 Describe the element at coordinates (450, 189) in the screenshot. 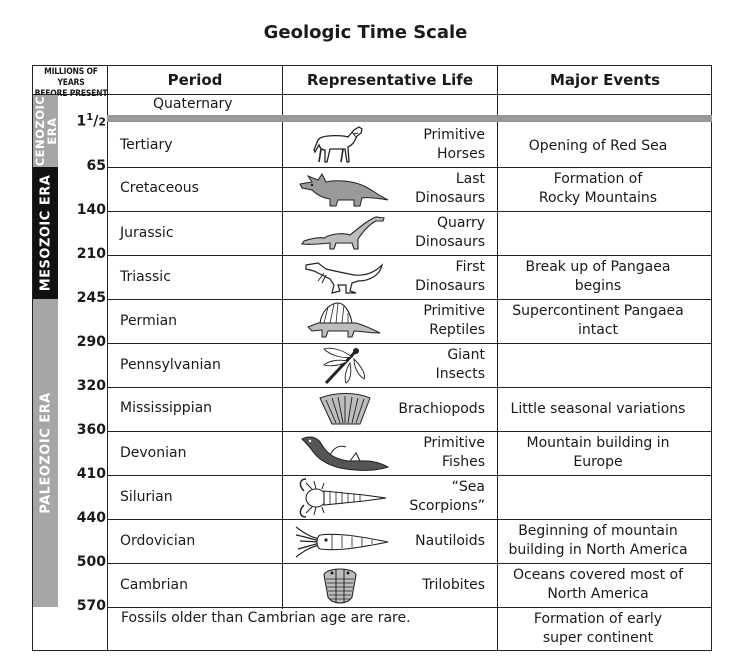

I see `life-cretaceous: Last Dinosaurs` at that location.